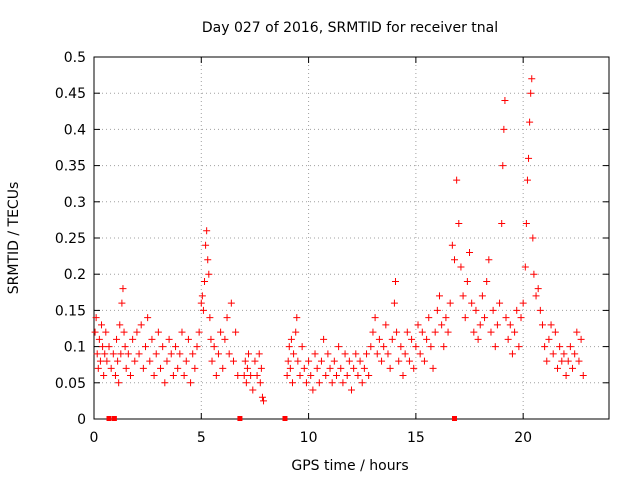 The height and width of the screenshot is (480, 640). What do you see at coordinates (309, 438) in the screenshot?
I see `x-tick-label: 10` at bounding box center [309, 438].